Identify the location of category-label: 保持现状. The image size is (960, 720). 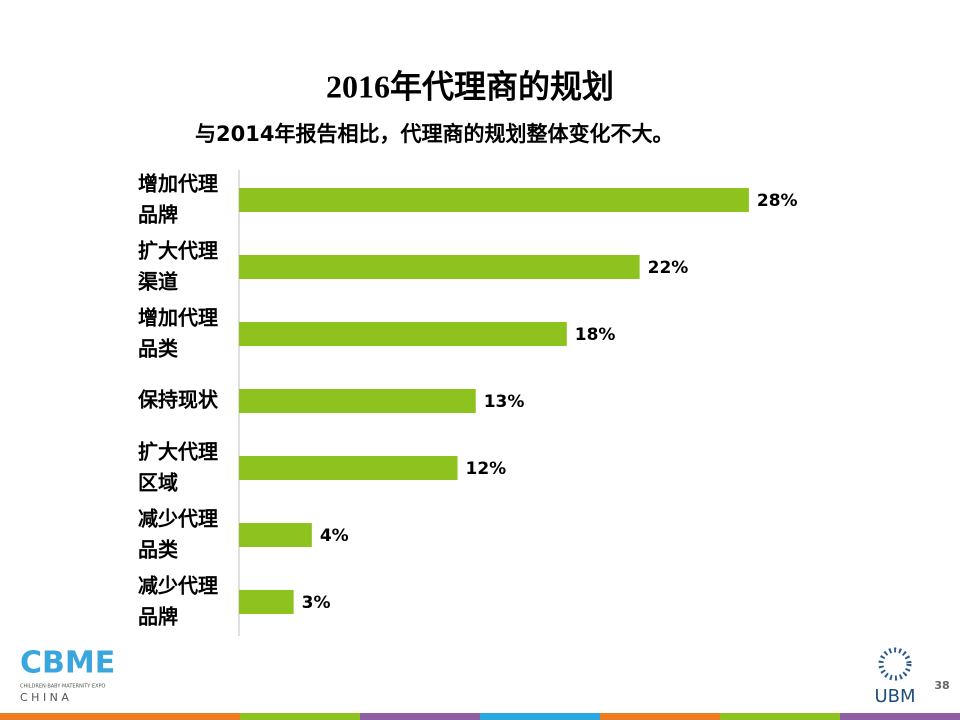
(178, 400).